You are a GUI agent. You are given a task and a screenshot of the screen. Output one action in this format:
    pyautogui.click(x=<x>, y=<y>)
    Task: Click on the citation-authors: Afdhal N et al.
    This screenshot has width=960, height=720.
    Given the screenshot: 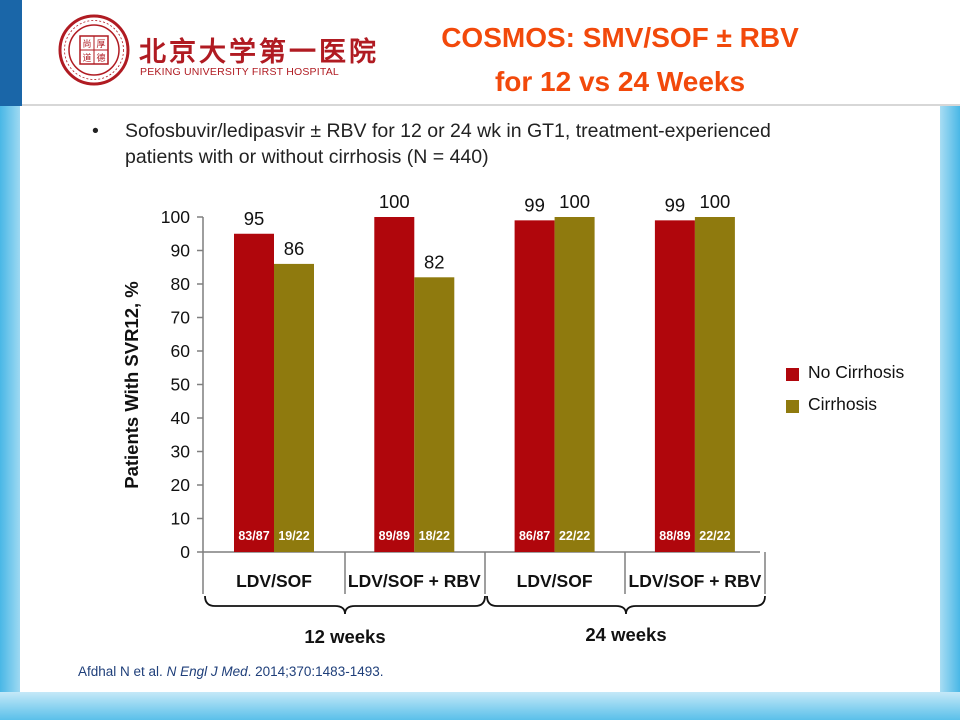 What is the action you would take?
    pyautogui.click(x=122, y=671)
    